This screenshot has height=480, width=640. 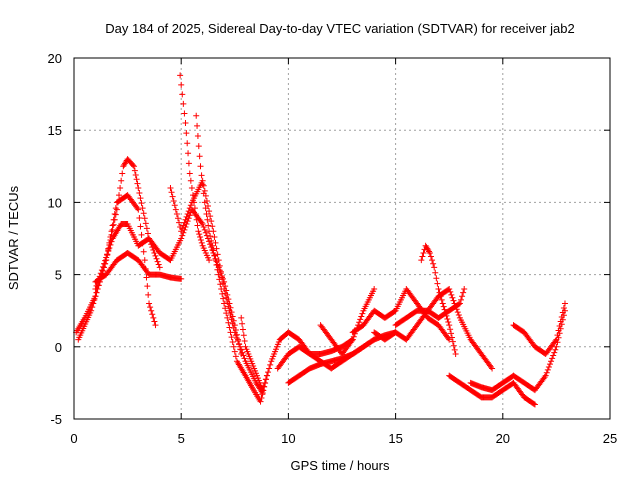 I want to click on y-tick-label: 10, so click(x=55, y=202).